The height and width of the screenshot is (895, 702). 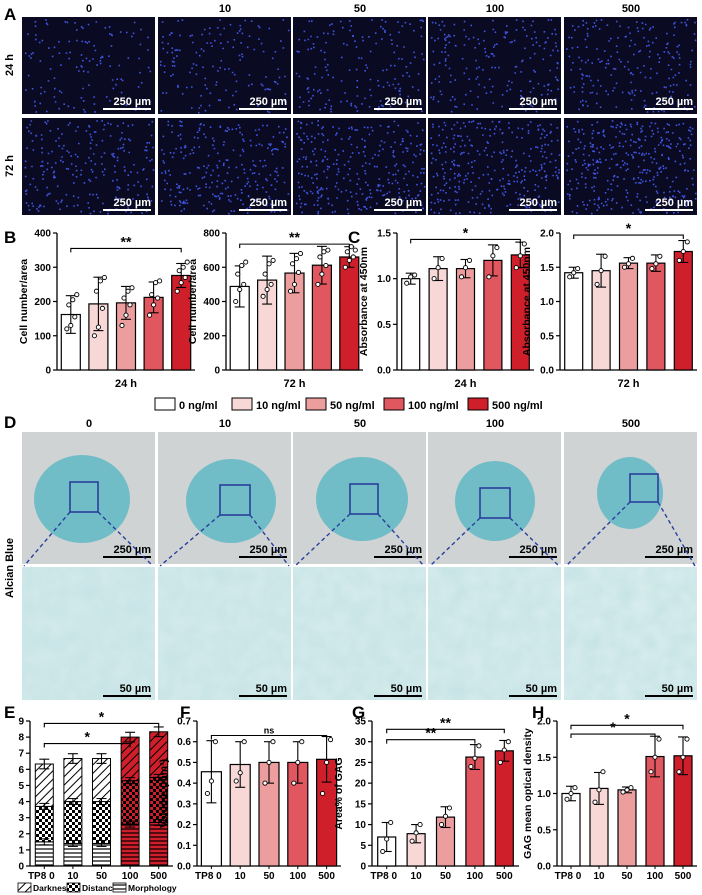 I want to click on y-axis-label: Volume (mm³), so click(x=164, y=793).